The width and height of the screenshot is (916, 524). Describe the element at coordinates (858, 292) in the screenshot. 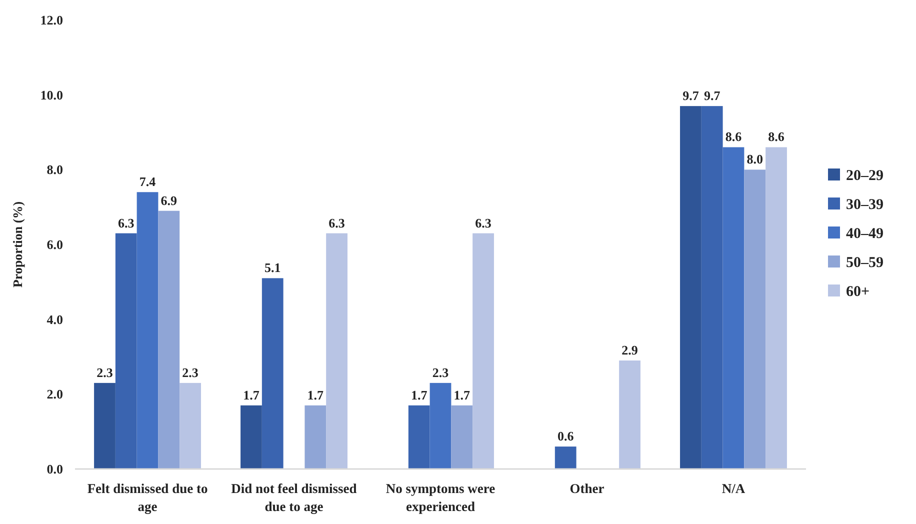

I see `legend-label: 60+` at that location.